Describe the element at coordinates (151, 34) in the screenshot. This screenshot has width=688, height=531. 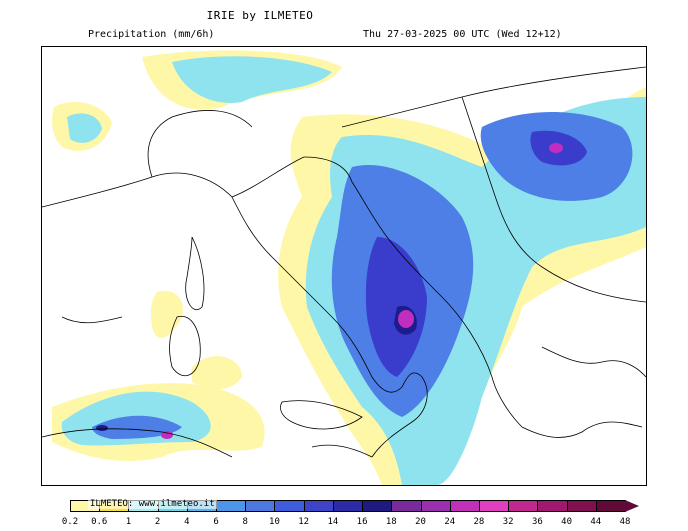
I see `parameter-label: Precipitation (mm/6h)` at that location.